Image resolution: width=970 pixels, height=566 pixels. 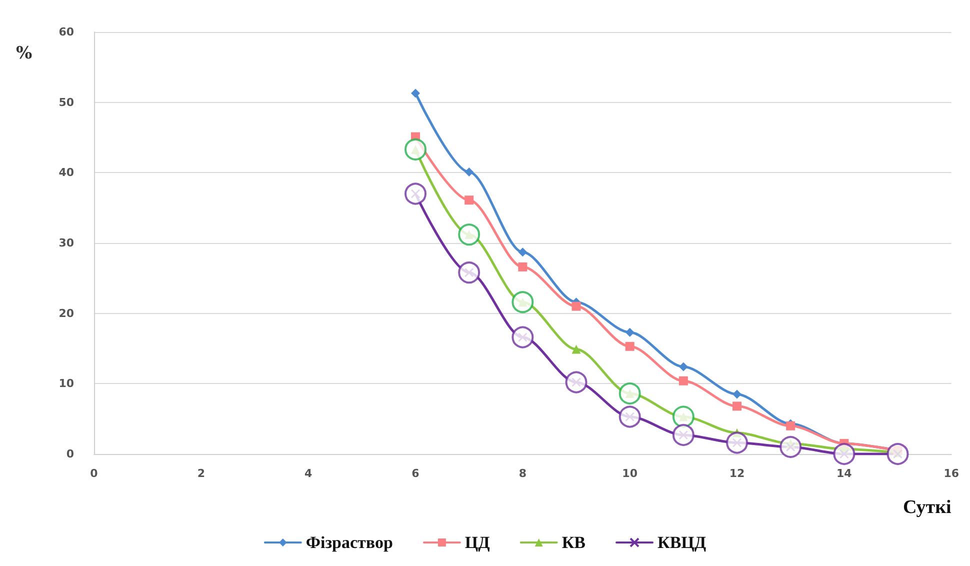 What do you see at coordinates (66, 173) in the screenshot?
I see `y-tick-label: 40` at bounding box center [66, 173].